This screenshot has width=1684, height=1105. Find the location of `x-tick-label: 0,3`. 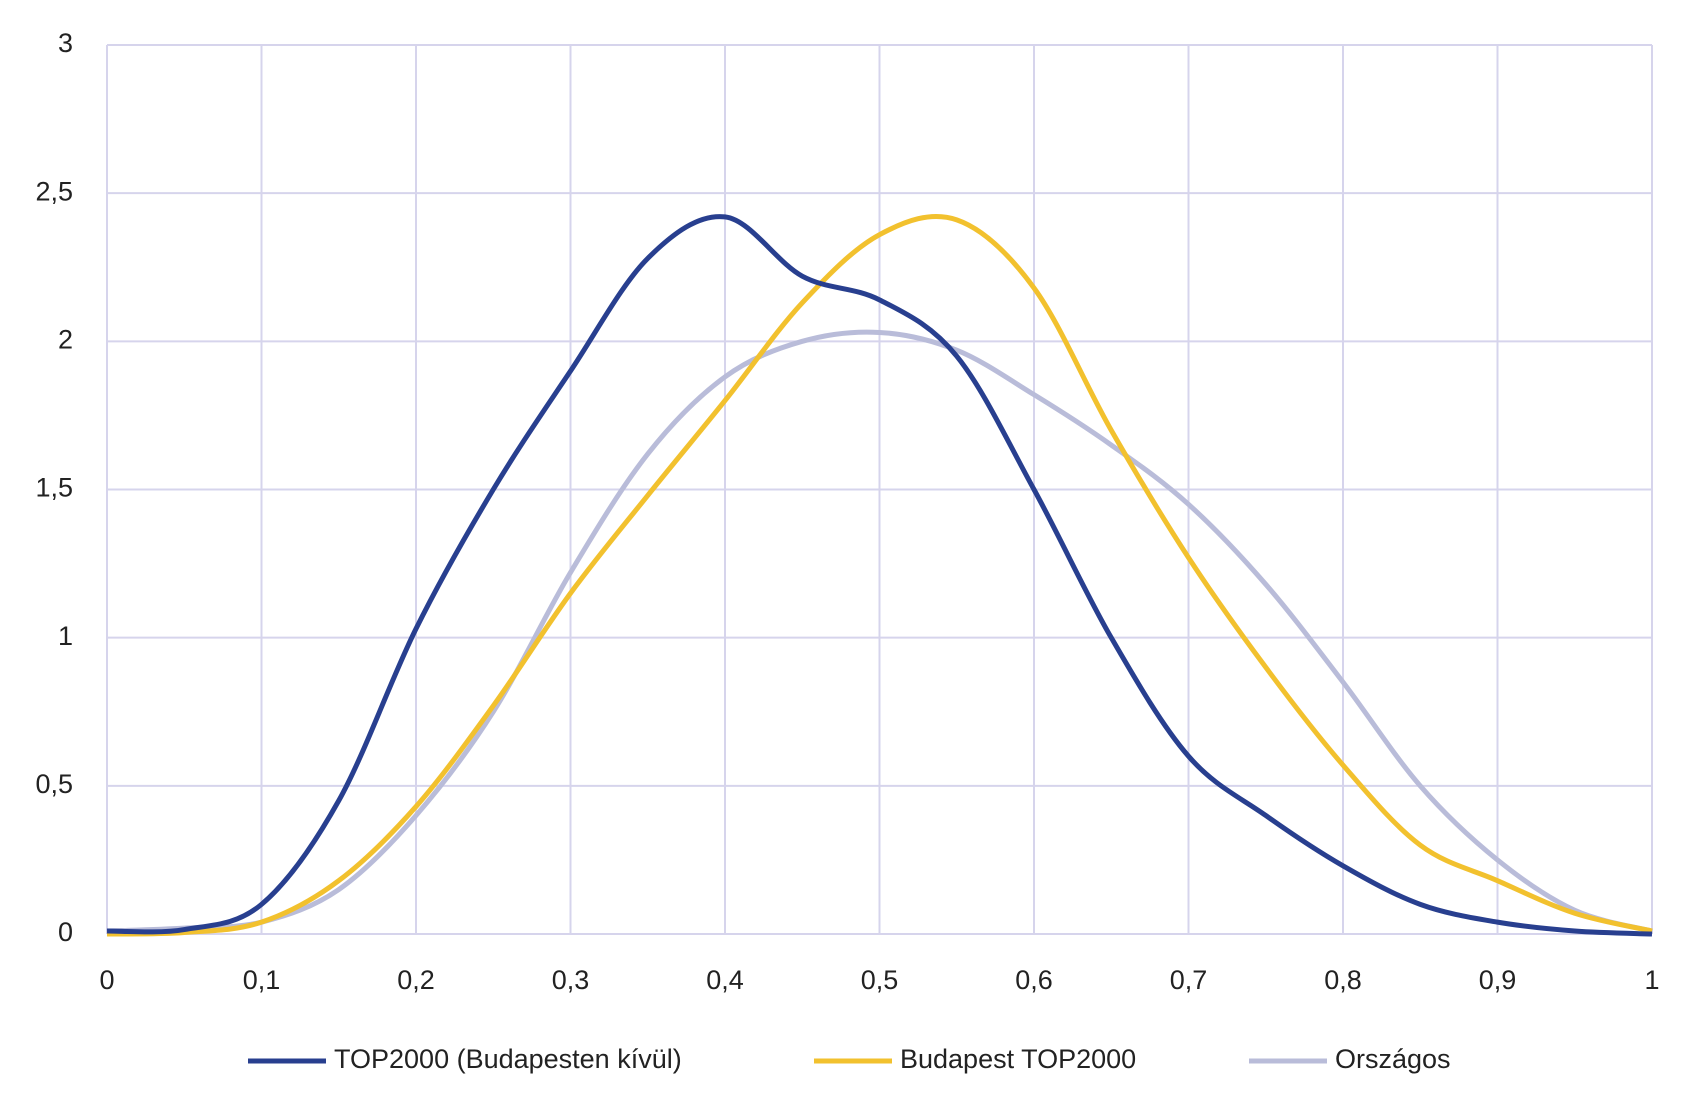

x-tick-label: 0,3 is located at coordinates (571, 980).